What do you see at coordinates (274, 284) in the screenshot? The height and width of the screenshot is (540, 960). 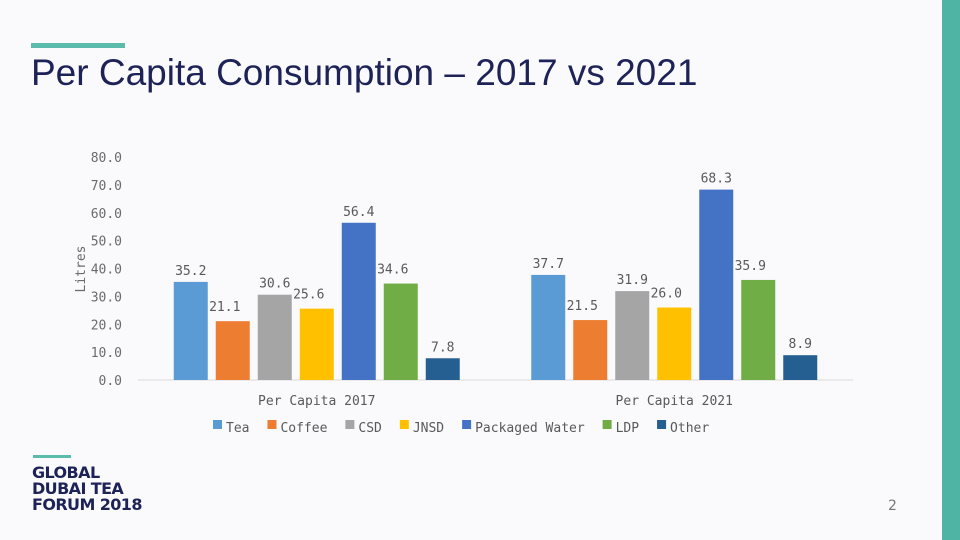 I see `data-label: 30.6` at bounding box center [274, 284].